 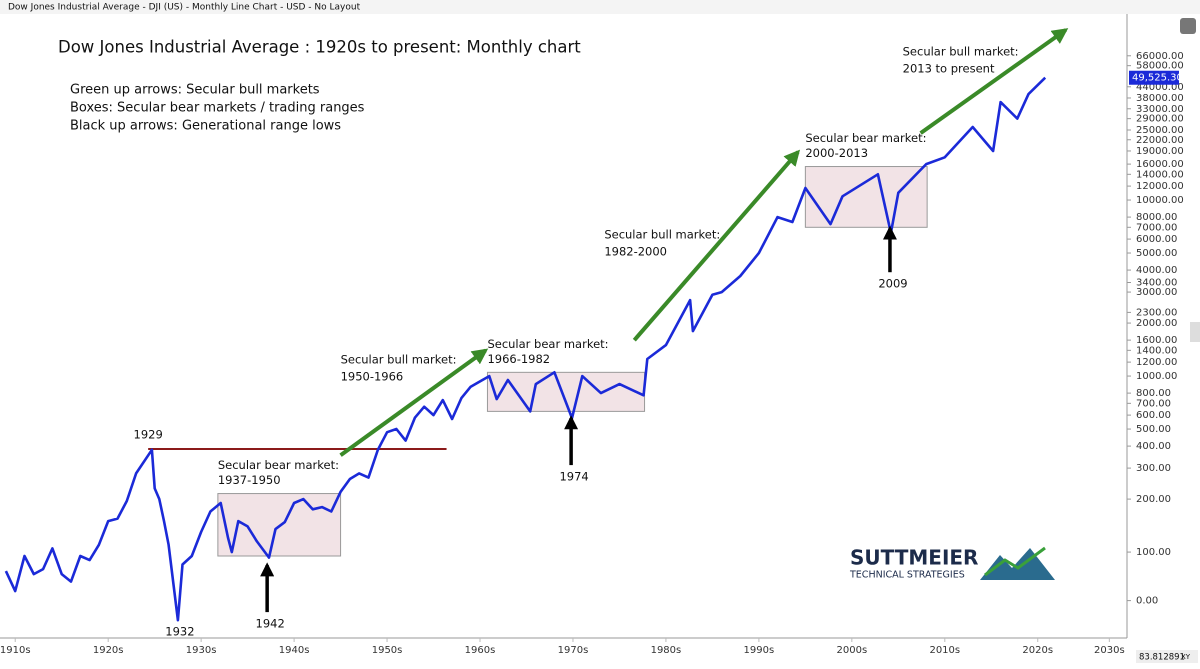 What do you see at coordinates (600, 7) in the screenshot?
I see `top-bar` at bounding box center [600, 7].